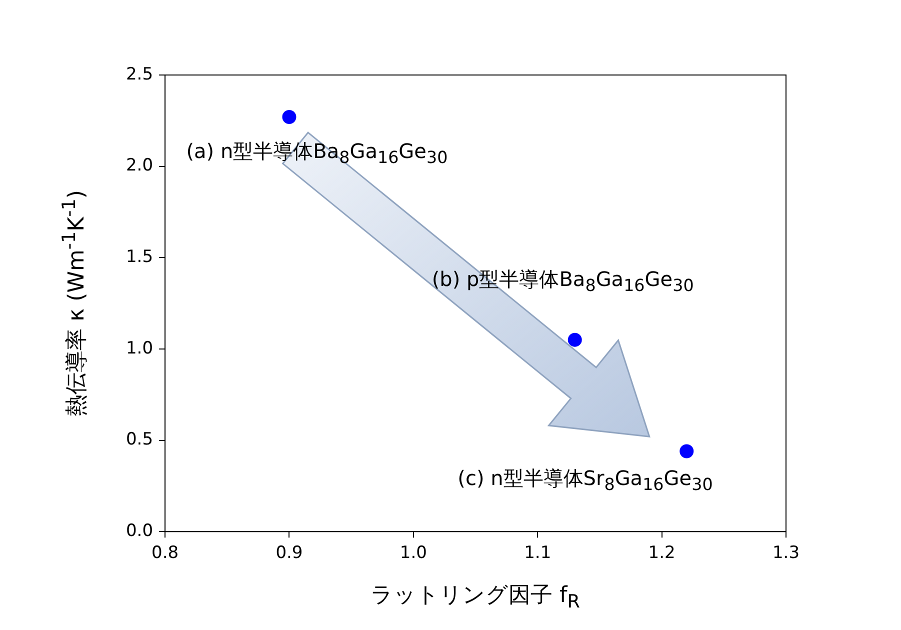  What do you see at coordinates (413, 553) in the screenshot?
I see `x-tick-label: 1.0` at bounding box center [413, 553].